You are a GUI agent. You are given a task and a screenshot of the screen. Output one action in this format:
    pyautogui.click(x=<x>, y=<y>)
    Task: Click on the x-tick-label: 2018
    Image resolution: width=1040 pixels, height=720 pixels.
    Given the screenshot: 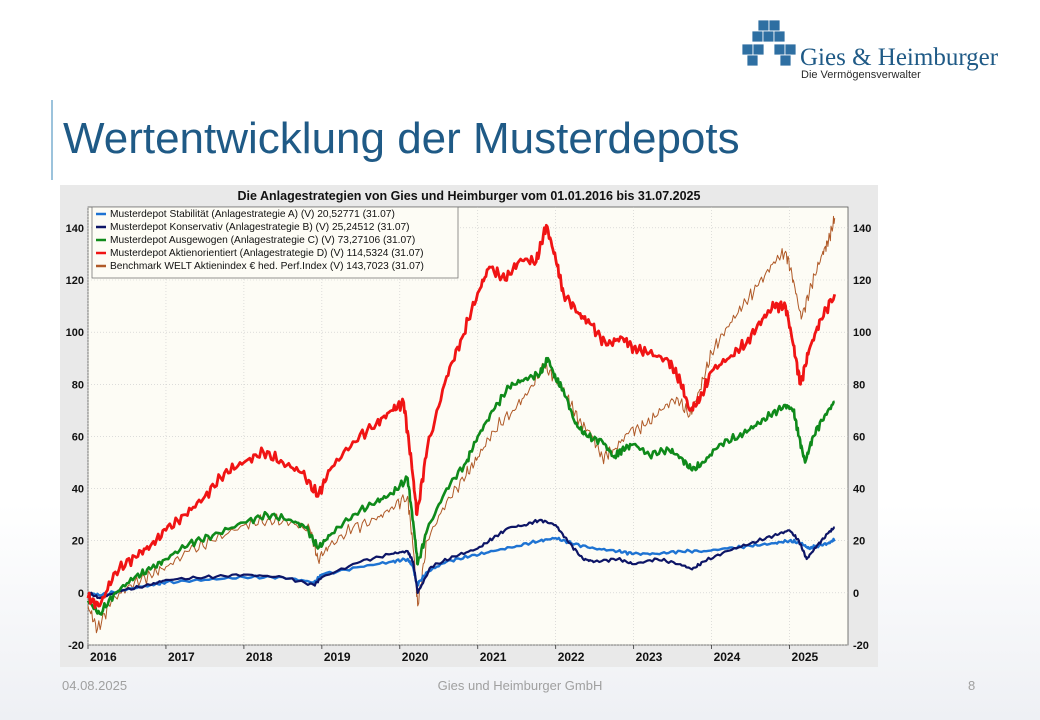 What is the action you would take?
    pyautogui.click(x=259, y=657)
    